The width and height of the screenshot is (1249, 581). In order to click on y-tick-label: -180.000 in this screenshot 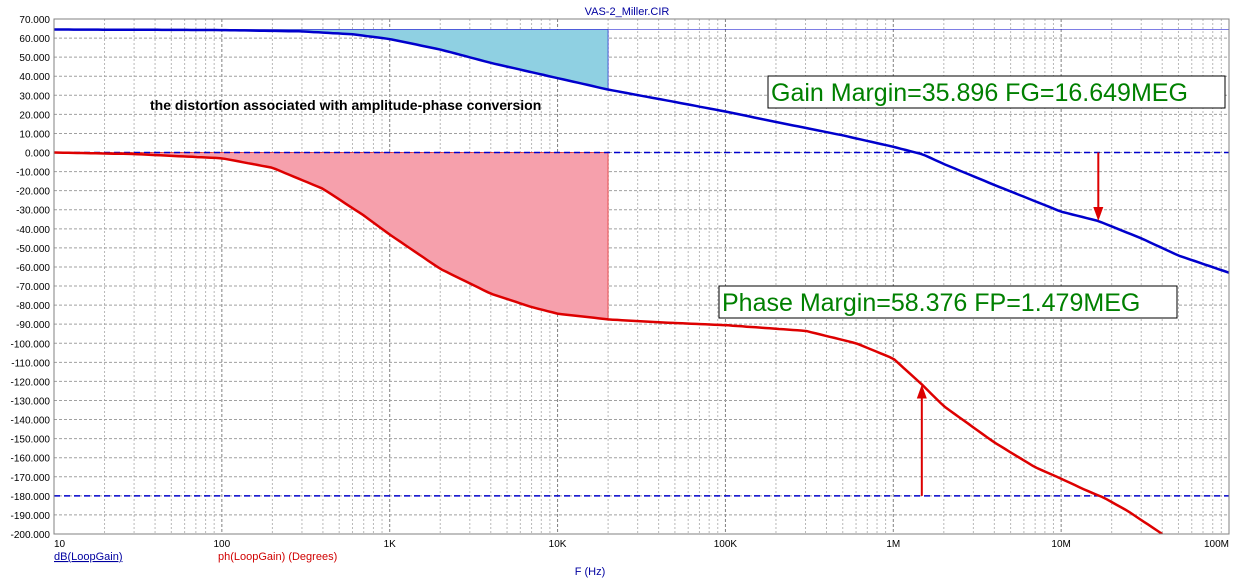, I will do `click(31, 497)`.